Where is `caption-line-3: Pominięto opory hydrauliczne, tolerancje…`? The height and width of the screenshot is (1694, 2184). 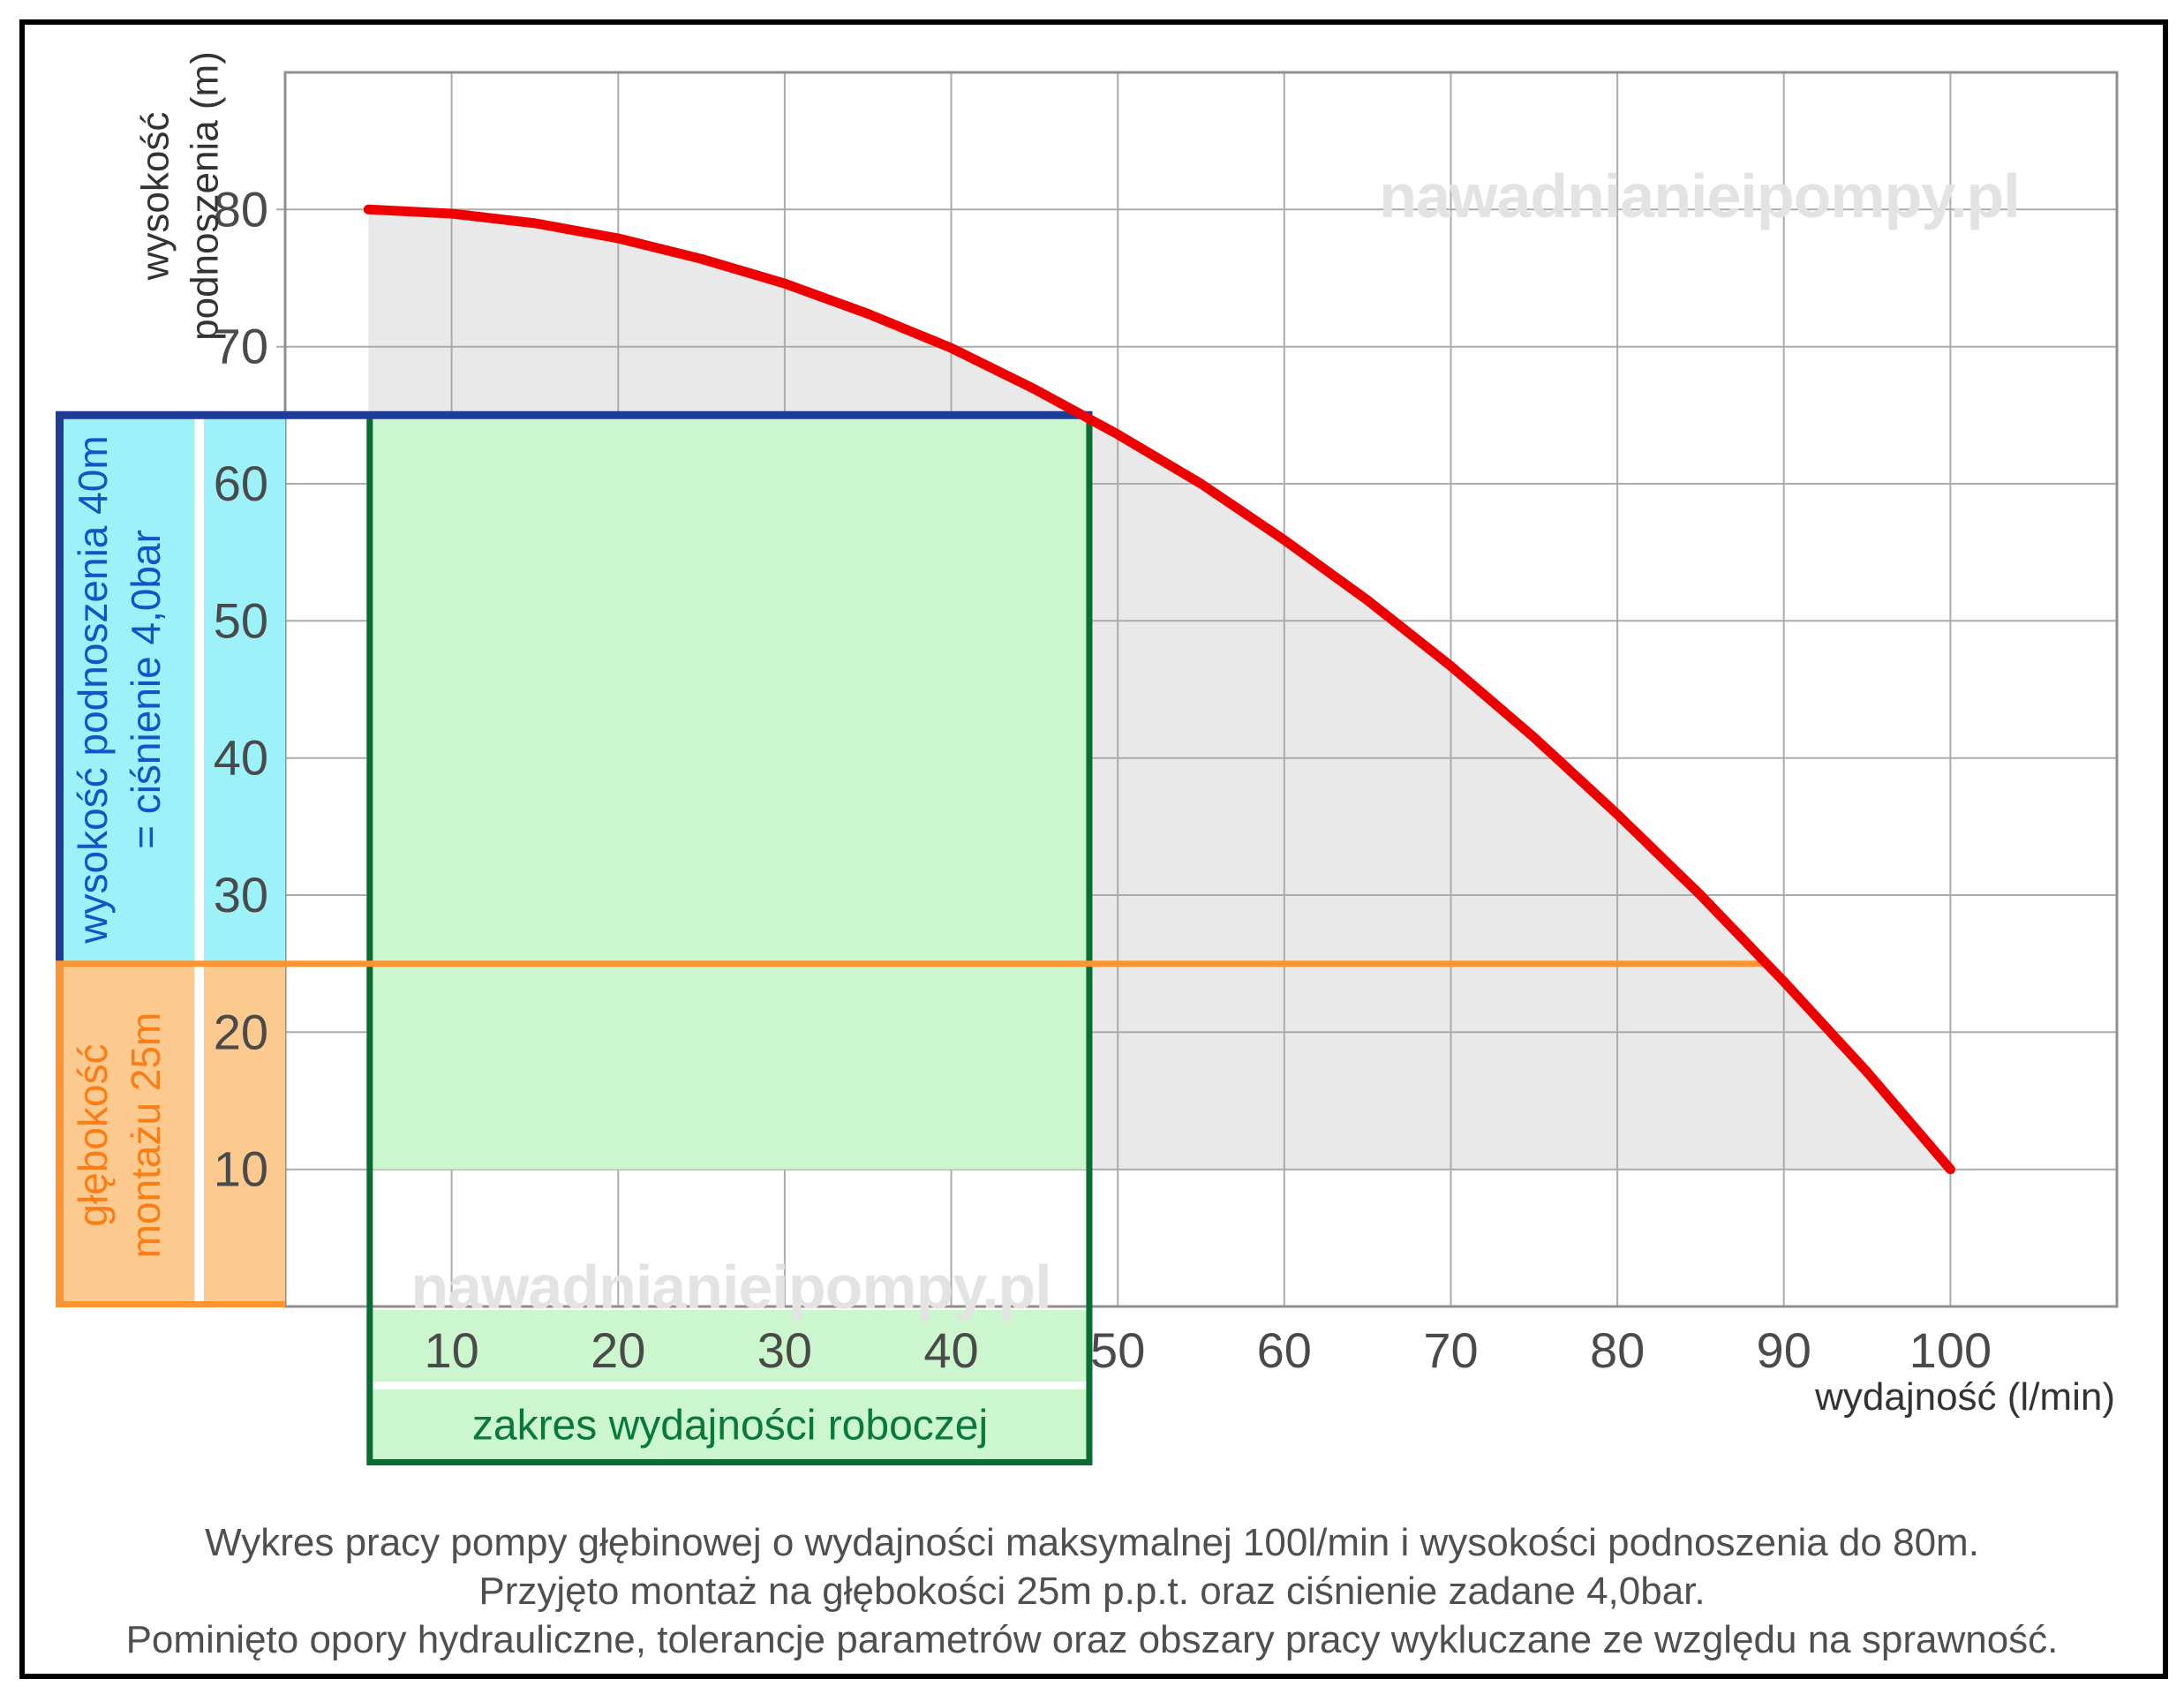 caption-line-3: Pominięto opory hydrauliczne, tolerancje… is located at coordinates (1092, 1639).